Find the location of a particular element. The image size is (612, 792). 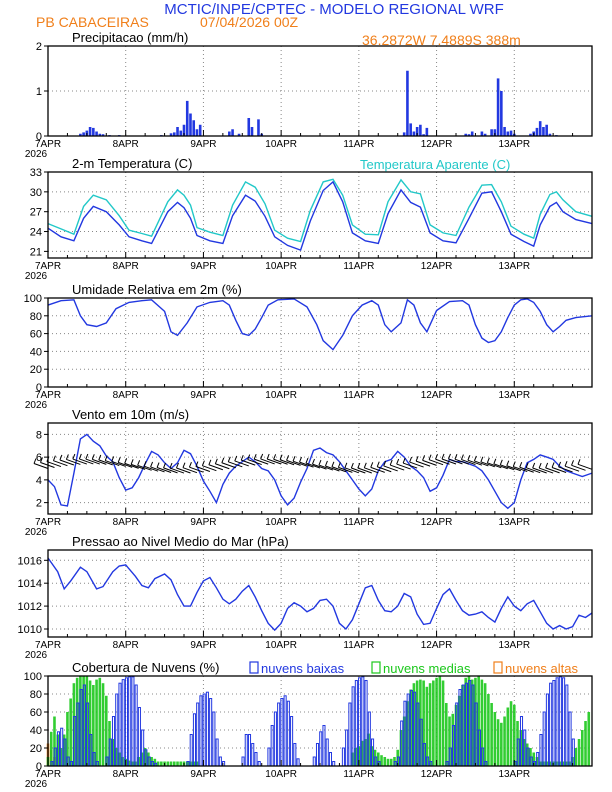

y-tick-label: 30 is located at coordinates (36, 193).